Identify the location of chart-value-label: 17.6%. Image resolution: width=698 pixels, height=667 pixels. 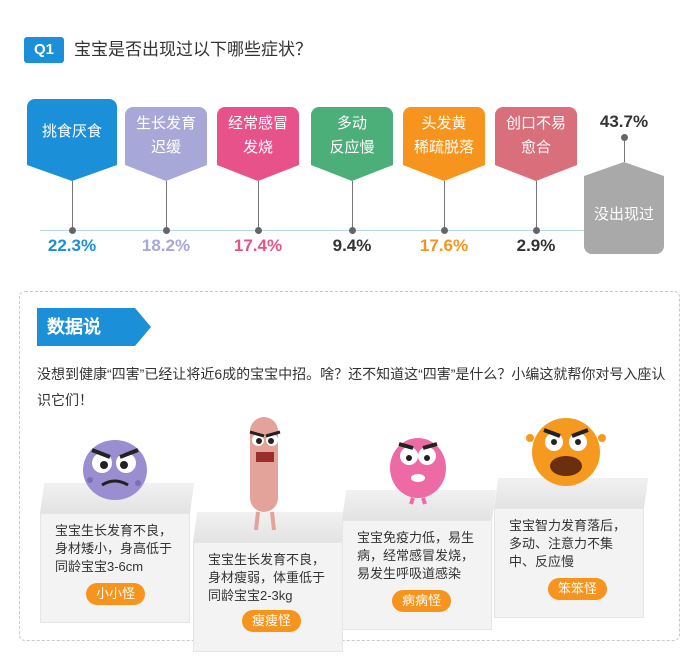
(444, 245).